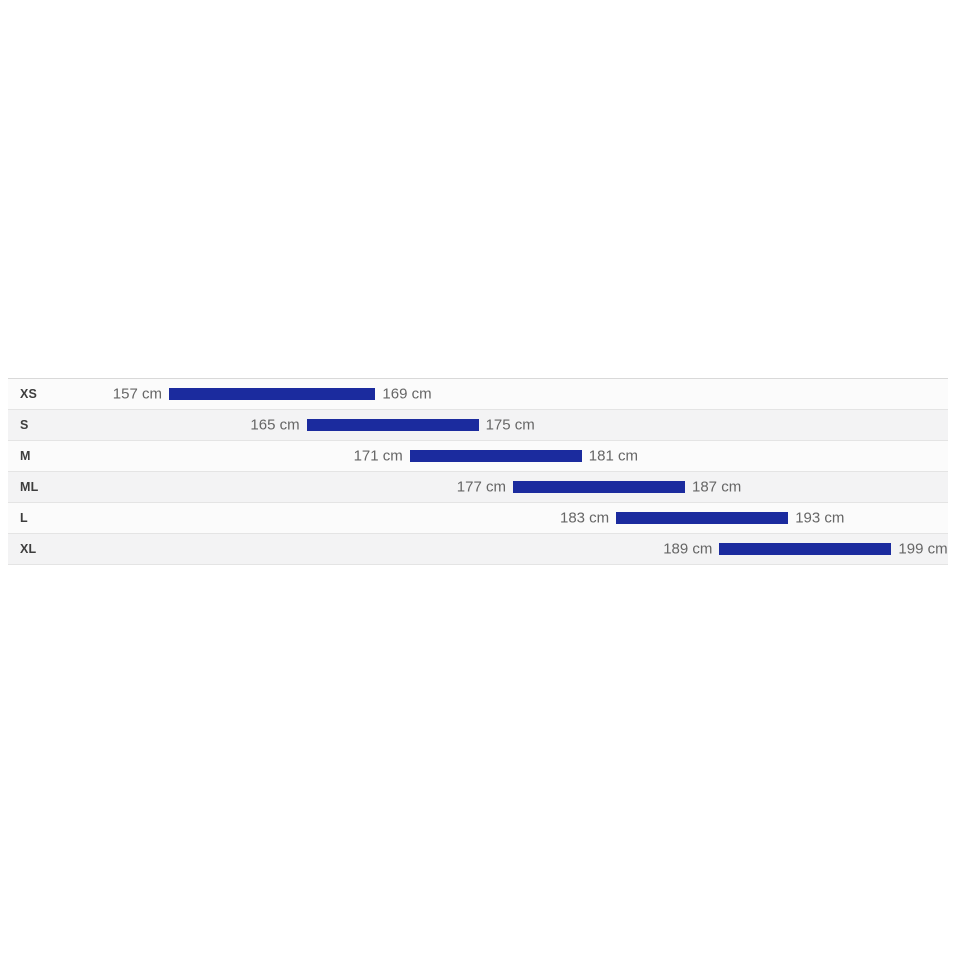 This screenshot has height=956, width=956. I want to click on min-height-label: 177 cm, so click(481, 487).